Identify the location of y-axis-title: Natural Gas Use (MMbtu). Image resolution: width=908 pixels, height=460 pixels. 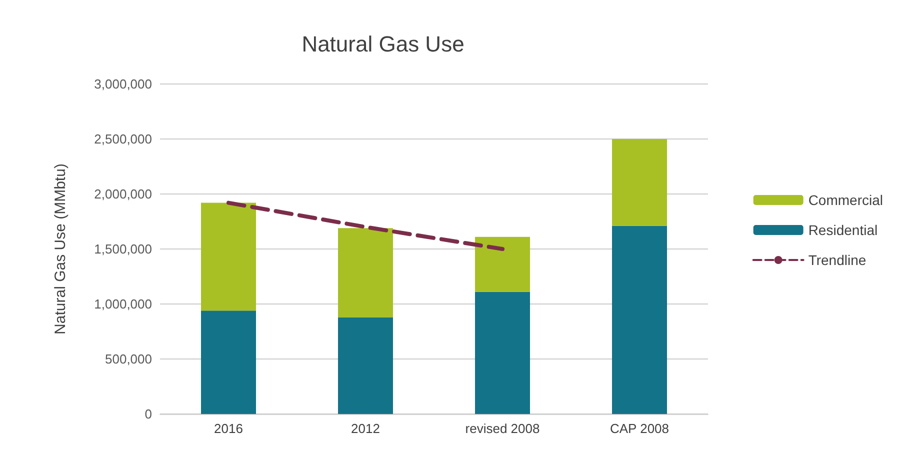
(60, 249).